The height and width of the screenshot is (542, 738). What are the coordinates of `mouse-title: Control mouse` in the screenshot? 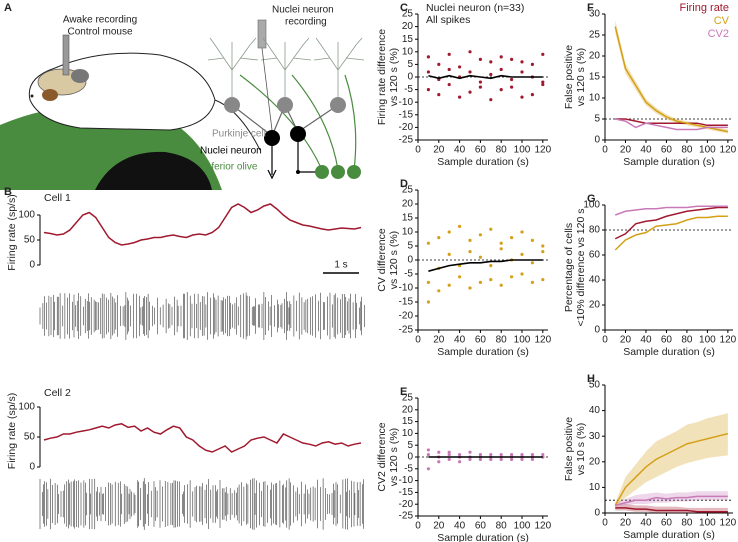 It's located at (99, 32).